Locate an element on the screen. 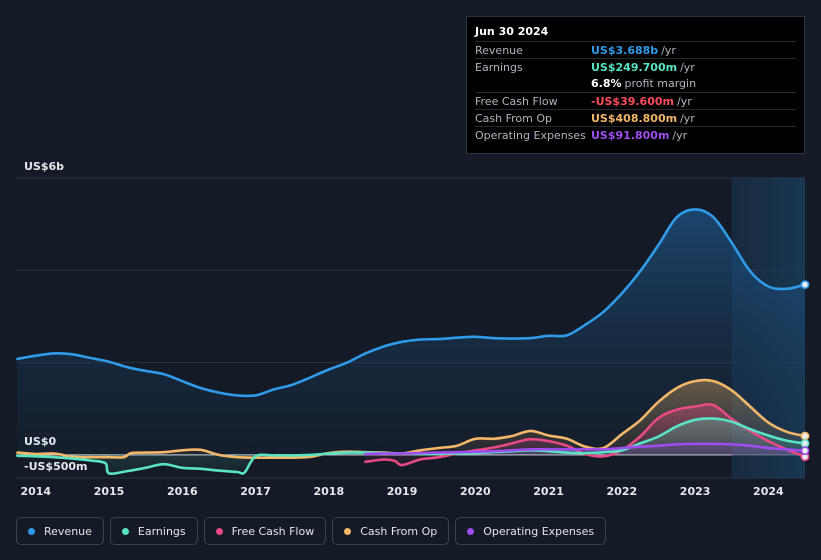 This screenshot has width=821, height=560. x-tick-label: 2016 is located at coordinates (182, 491).